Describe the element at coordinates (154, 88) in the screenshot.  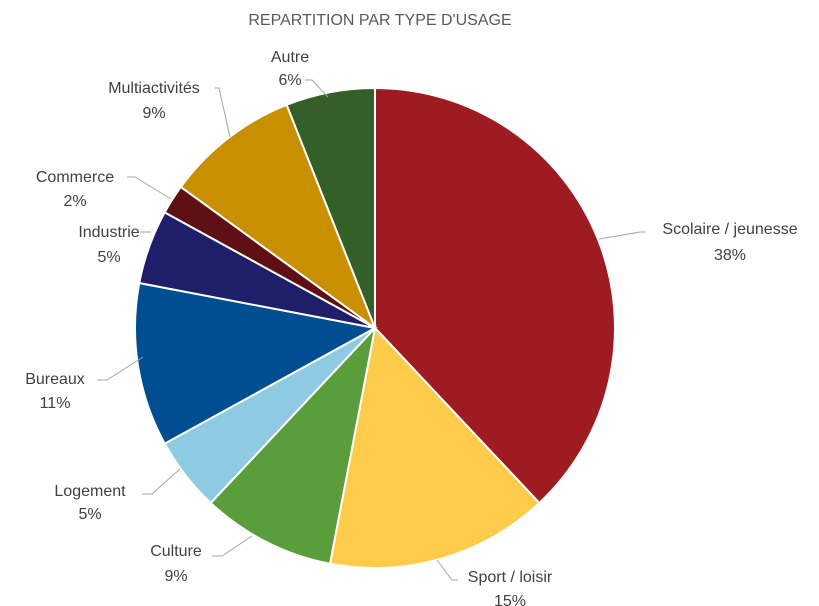
I see `slice-label: Multiactivités` at that location.